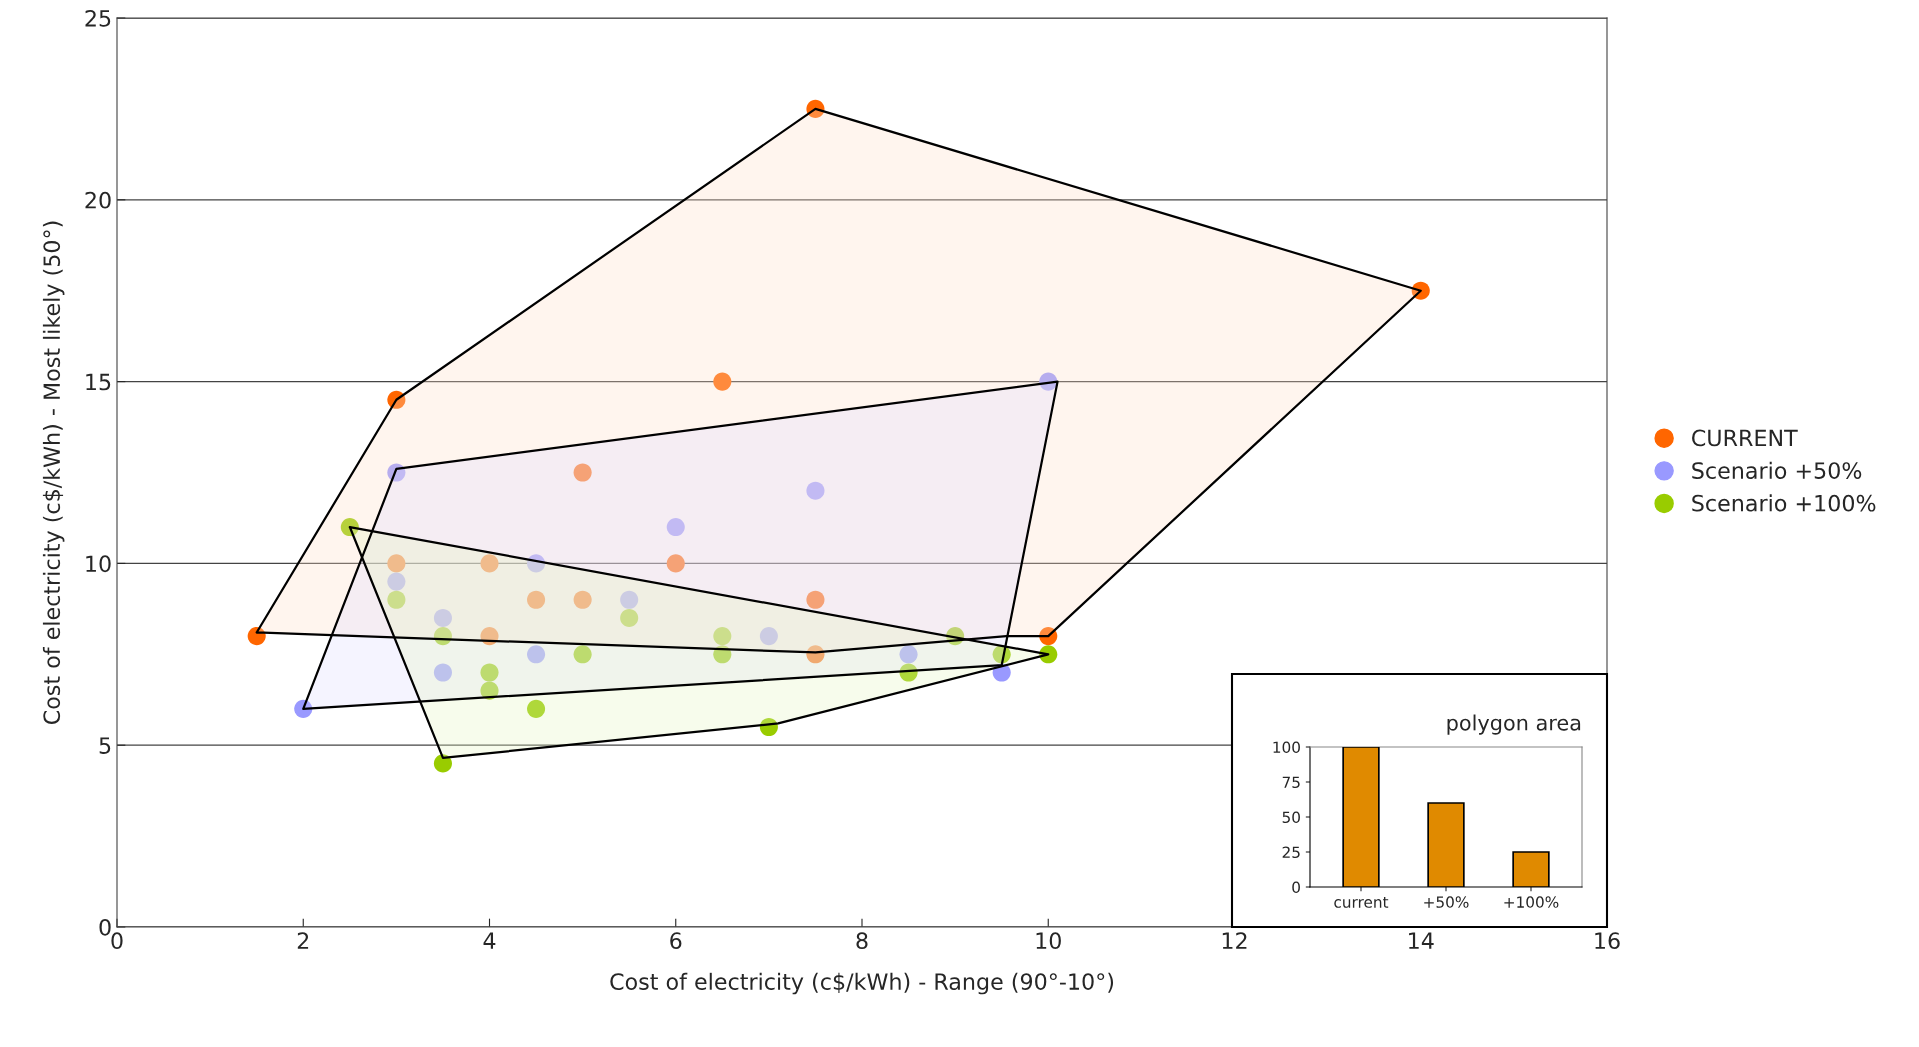 This screenshot has width=1919, height=1047. What do you see at coordinates (1514, 724) in the screenshot?
I see `chart-title: polygon area` at bounding box center [1514, 724].